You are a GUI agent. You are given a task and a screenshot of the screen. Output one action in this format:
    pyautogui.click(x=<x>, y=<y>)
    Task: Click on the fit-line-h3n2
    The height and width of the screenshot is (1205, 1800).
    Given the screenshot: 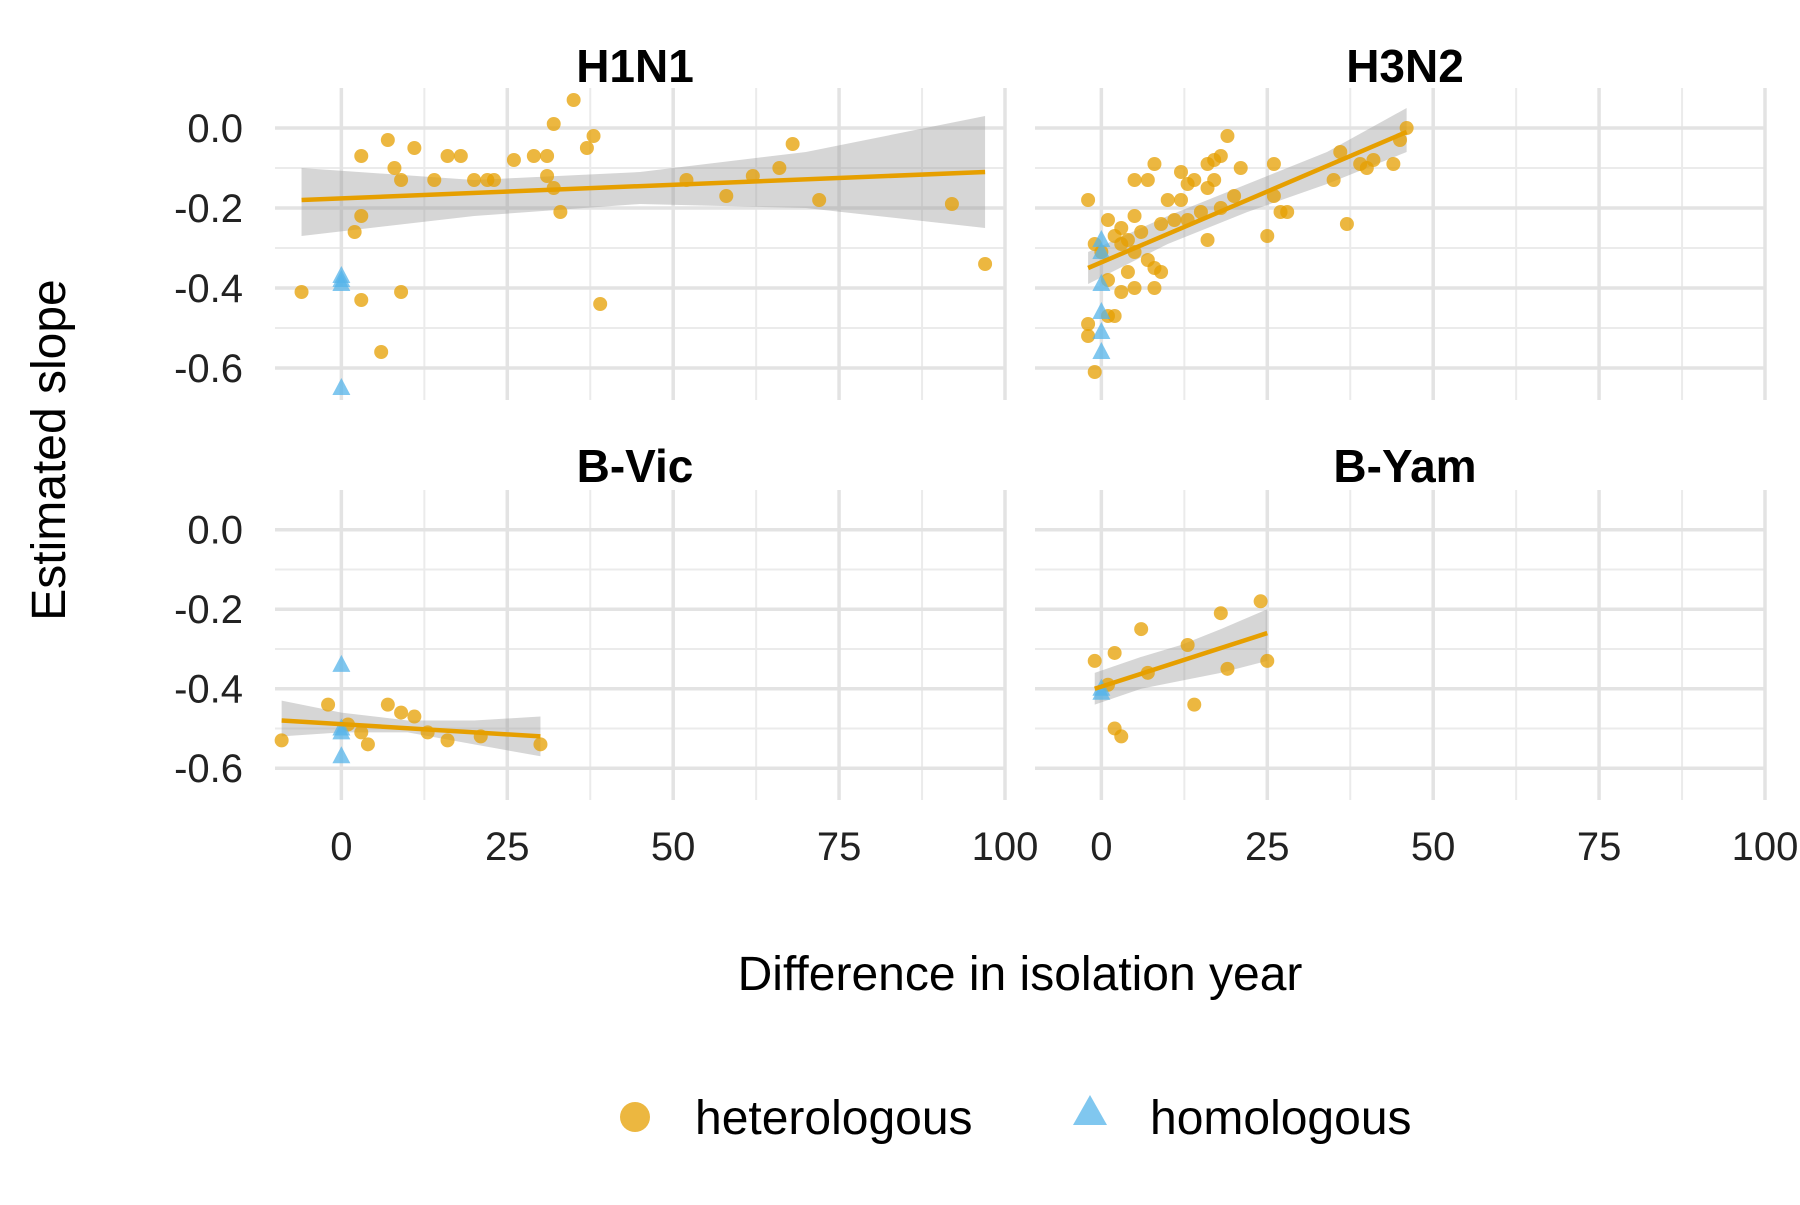 What is the action you would take?
    pyautogui.click(x=1247, y=200)
    